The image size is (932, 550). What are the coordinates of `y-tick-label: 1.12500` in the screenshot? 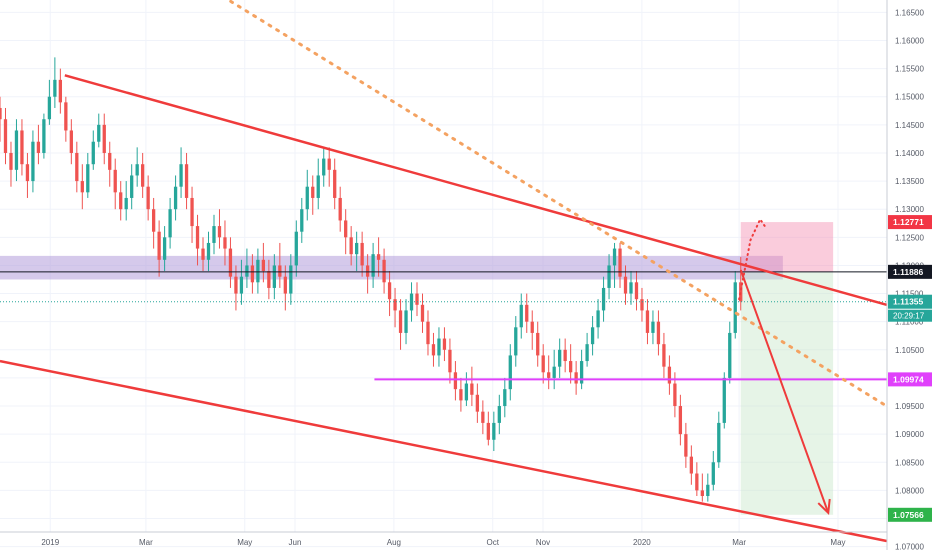 It's located at (909, 237).